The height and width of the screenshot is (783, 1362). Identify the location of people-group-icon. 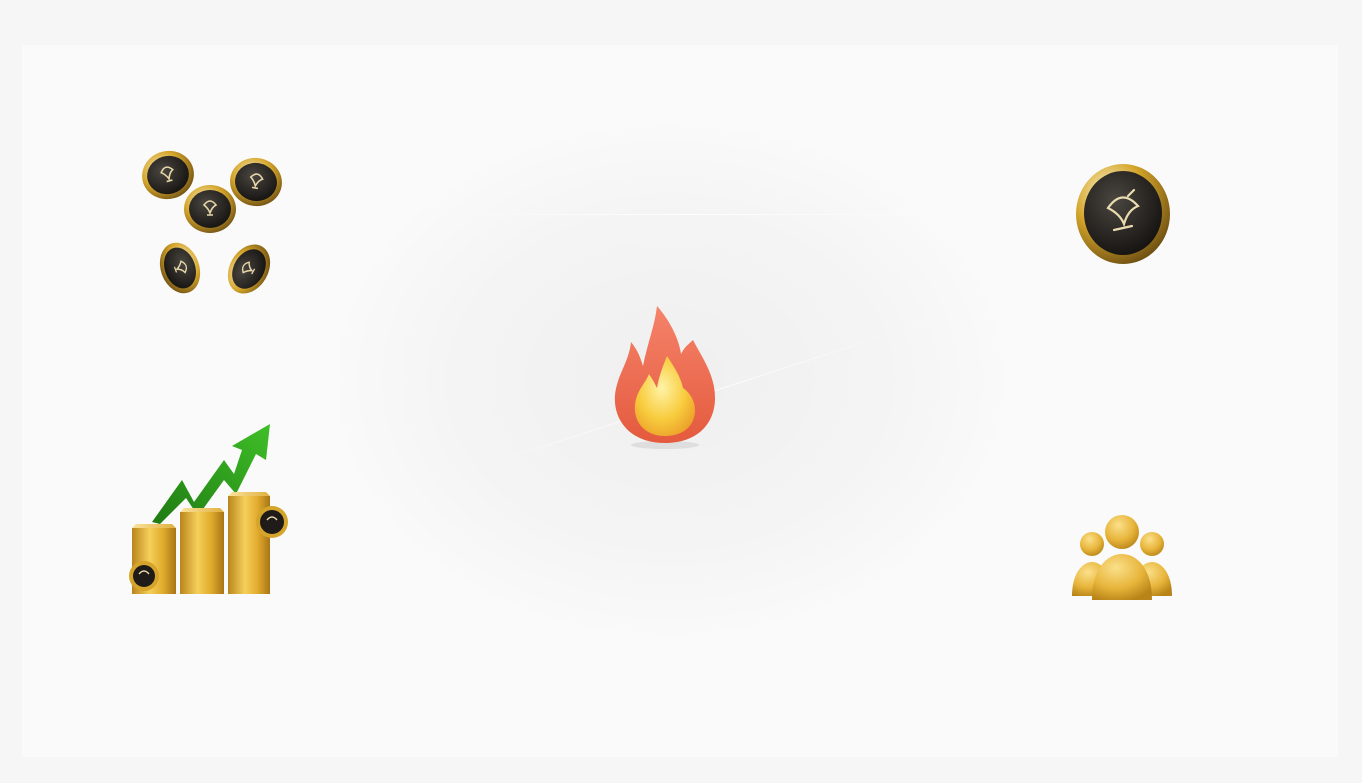
(1122, 557).